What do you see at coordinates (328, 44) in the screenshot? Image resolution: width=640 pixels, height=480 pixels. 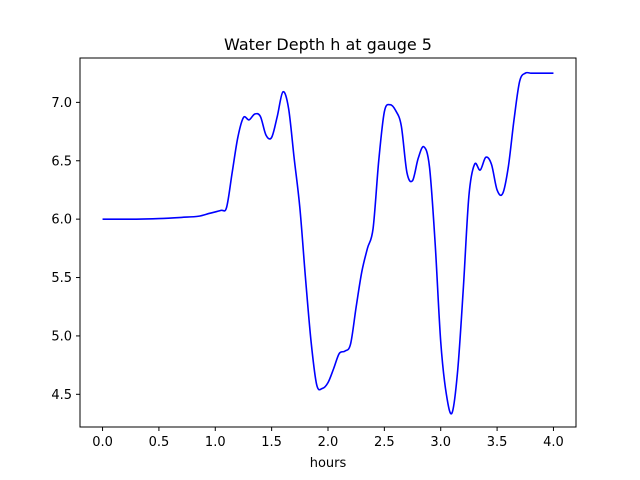 I see `chart-title: Water Depth h at gauge 5` at bounding box center [328, 44].